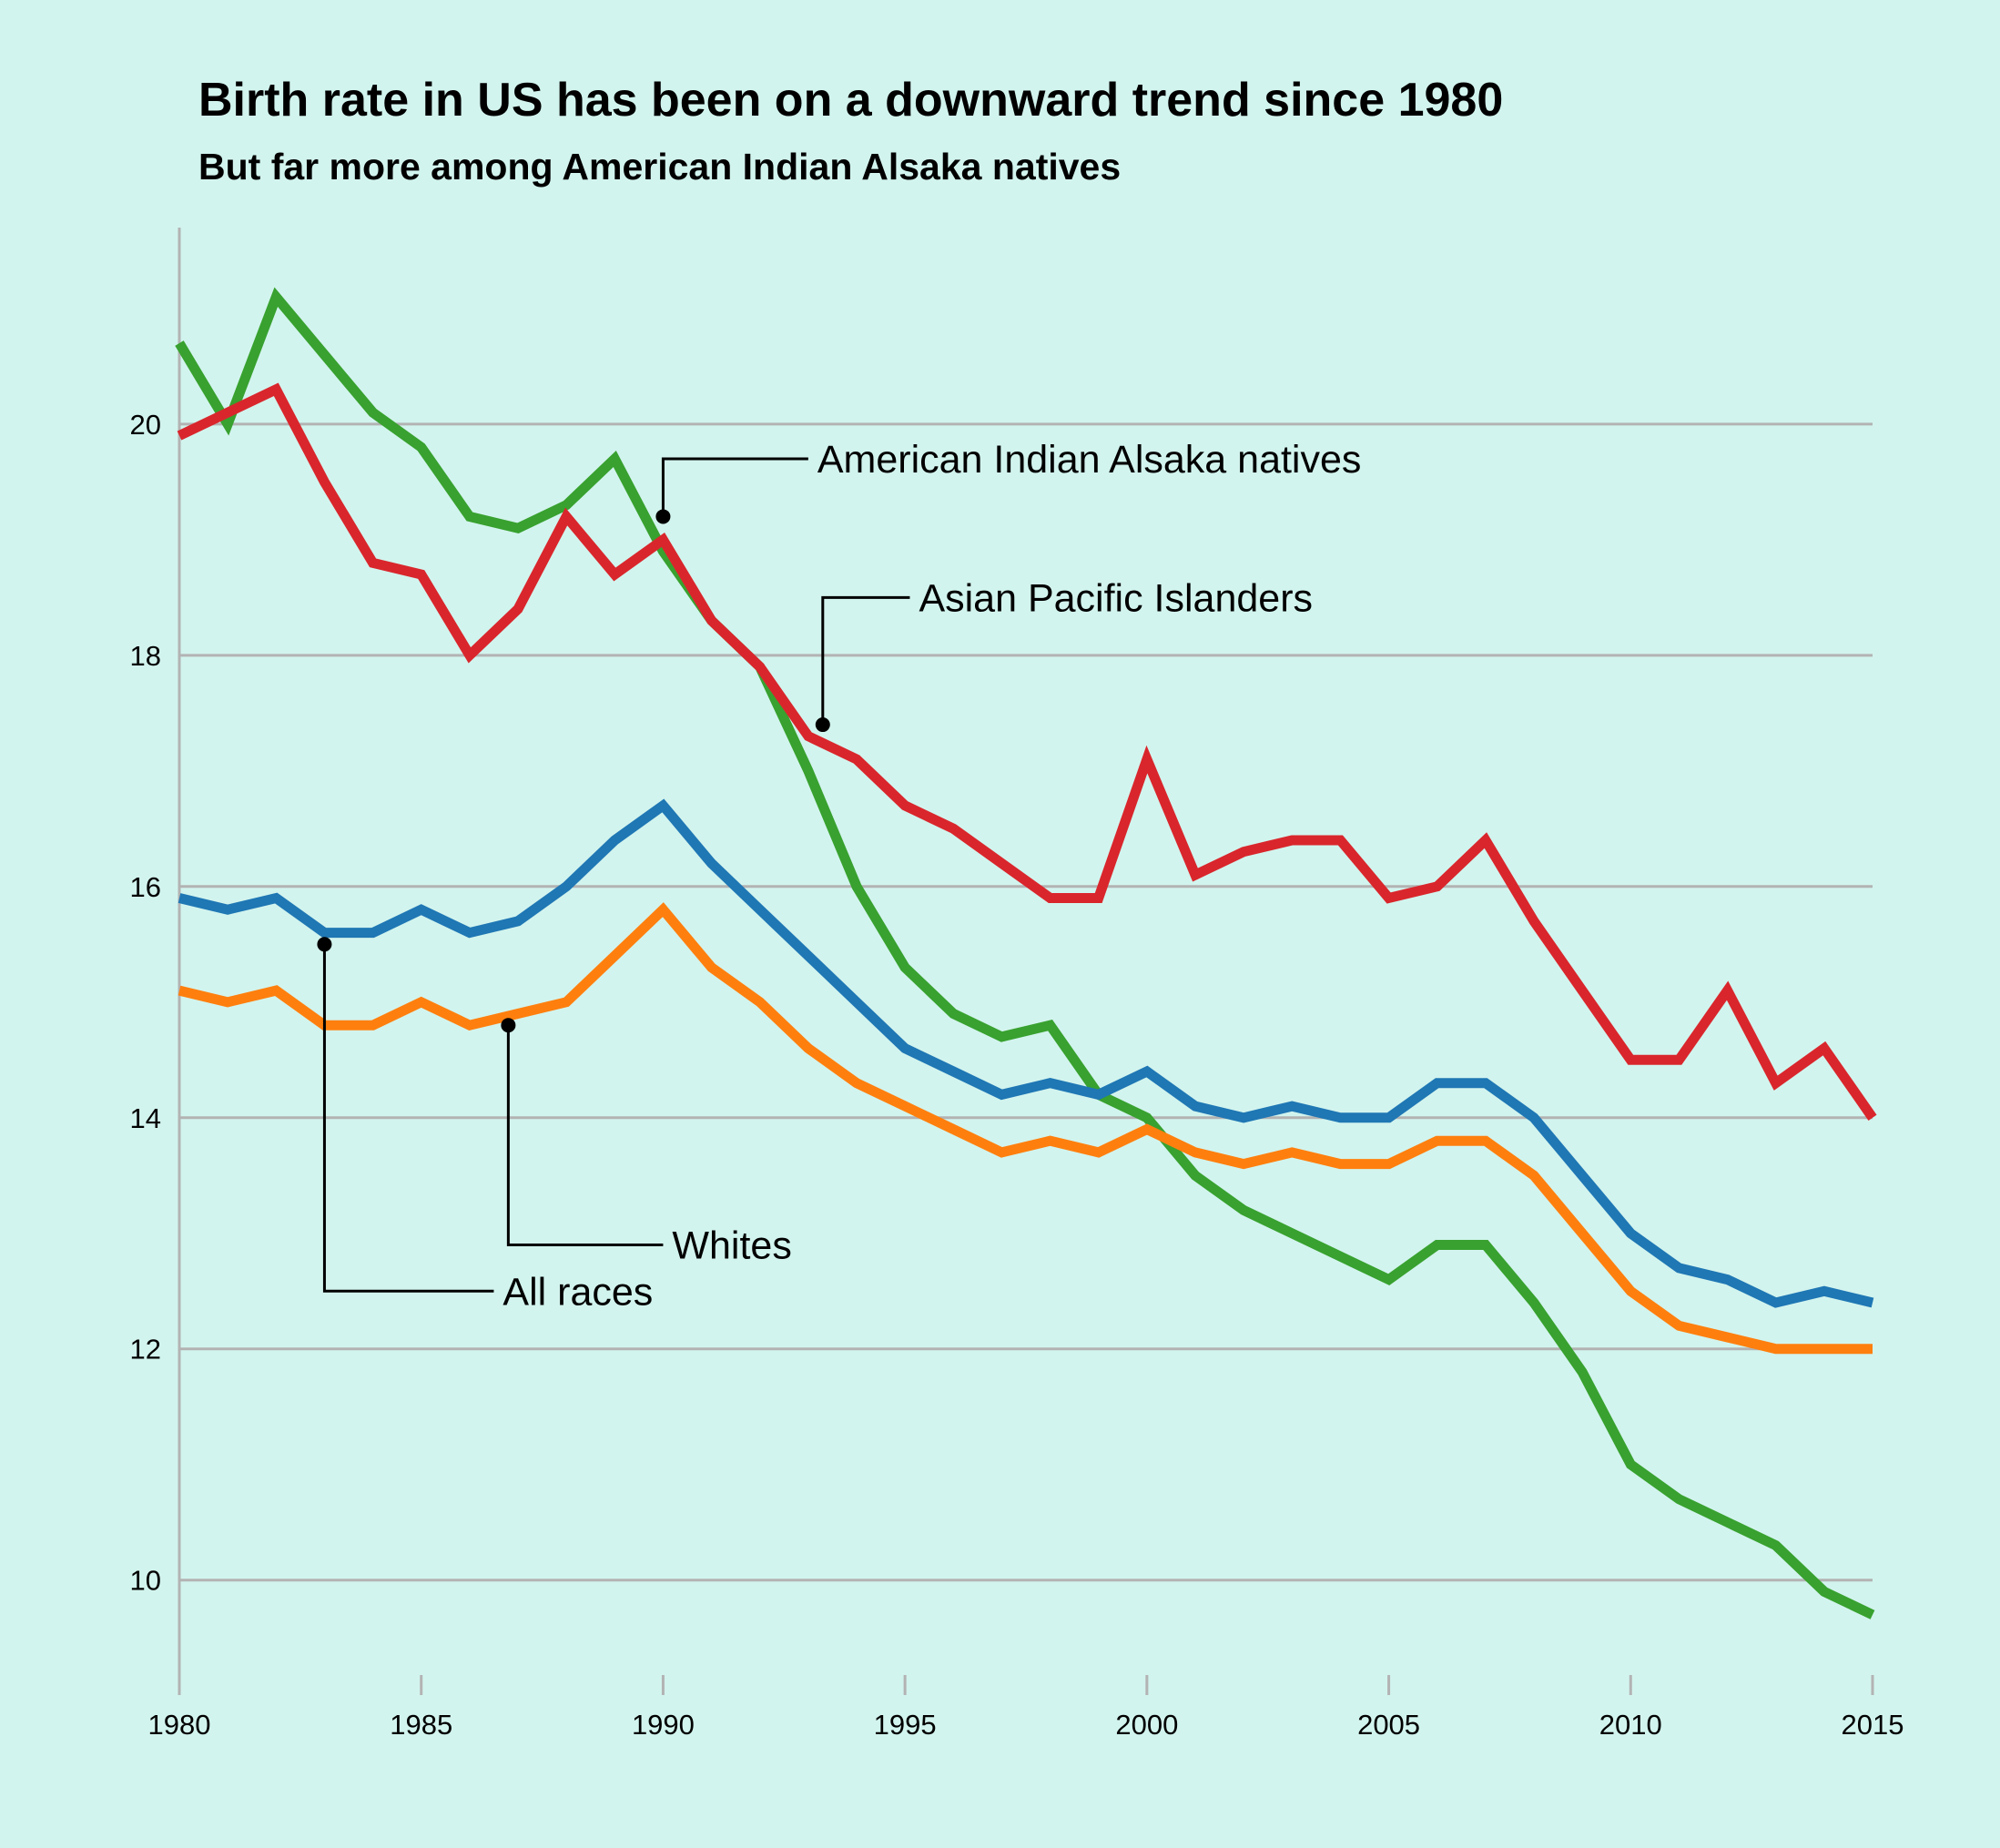 This screenshot has width=2000, height=1848. What do you see at coordinates (1089, 460) in the screenshot?
I see `annotation-label-american-indian-alsaka-natives: American Indian Alsaka natives` at bounding box center [1089, 460].